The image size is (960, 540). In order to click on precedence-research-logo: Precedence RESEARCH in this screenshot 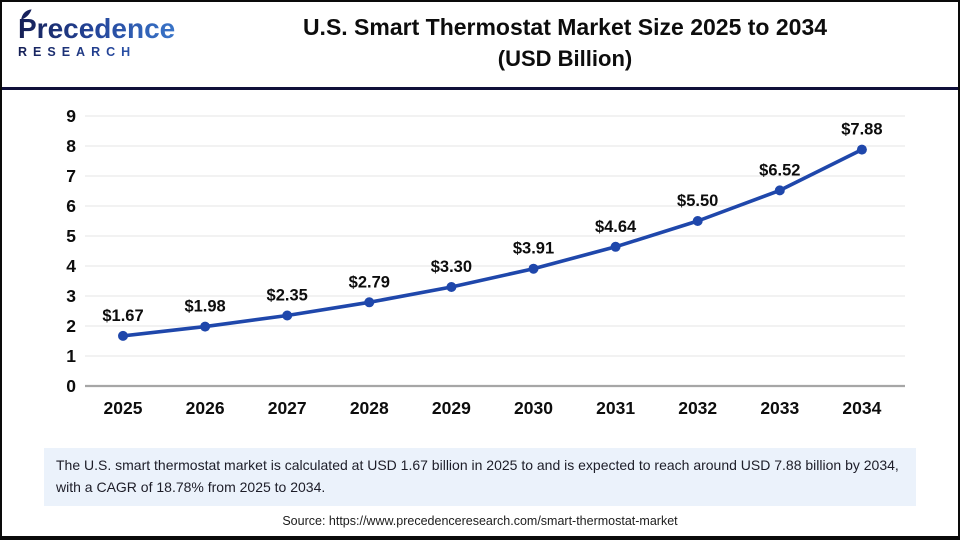, I will do `click(103, 34)`.